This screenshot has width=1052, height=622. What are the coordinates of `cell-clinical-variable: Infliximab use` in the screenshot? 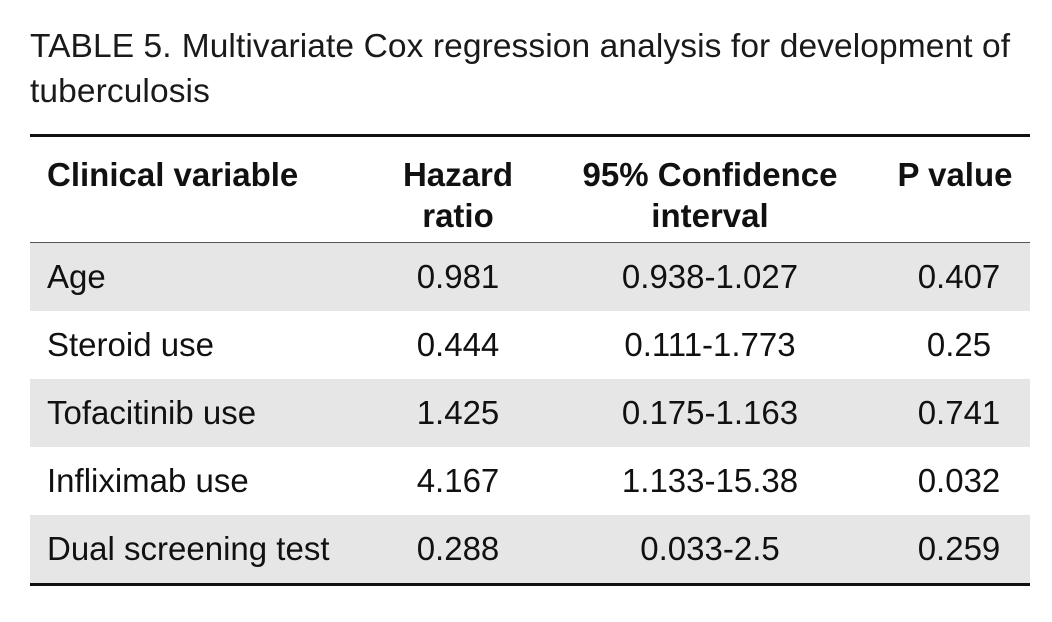 It's located at (148, 480).